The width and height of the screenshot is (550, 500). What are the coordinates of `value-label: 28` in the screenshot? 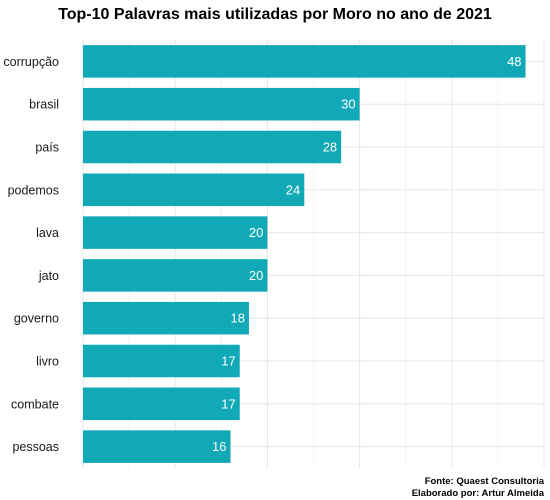 It's located at (330, 147).